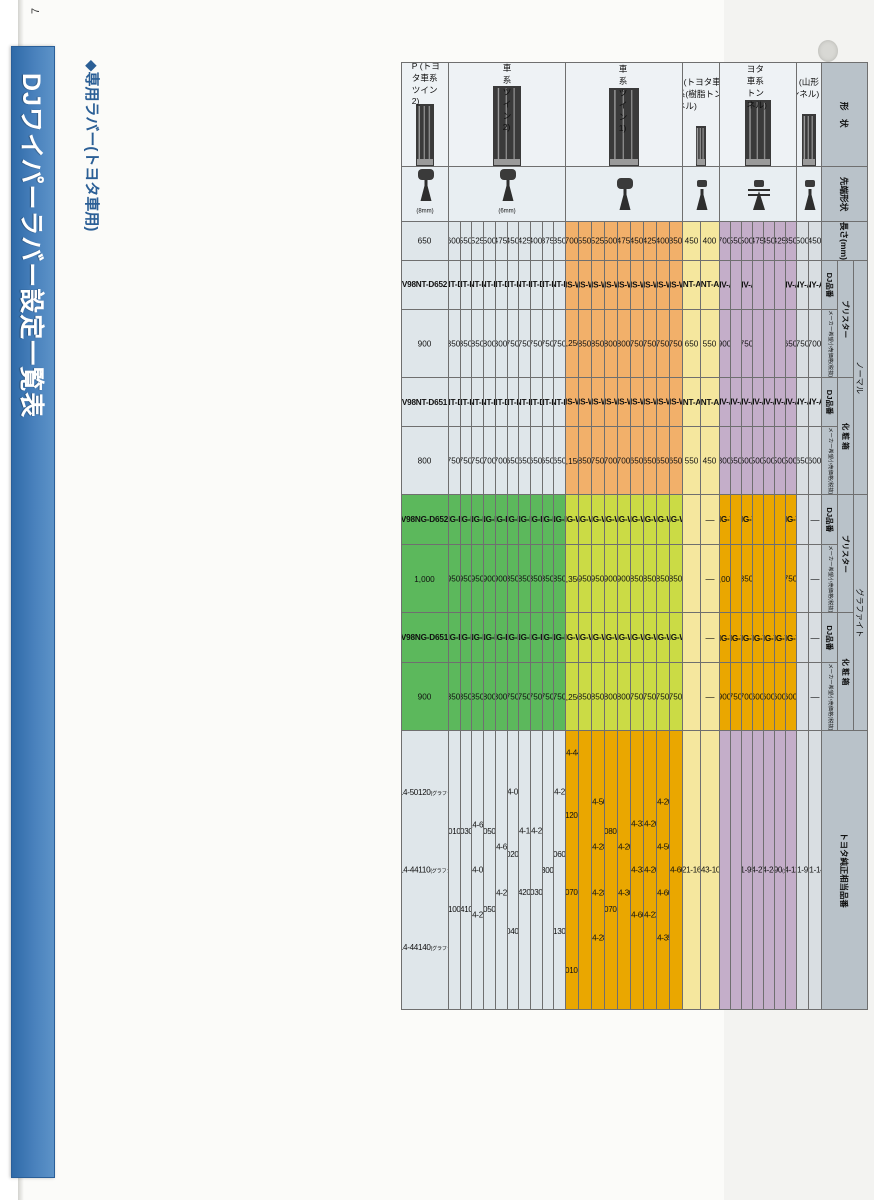 Image resolution: width=874 pixels, height=1200 pixels. What do you see at coordinates (829, 637) in the screenshot?
I see `th-gk-part: DJ品番` at bounding box center [829, 637].